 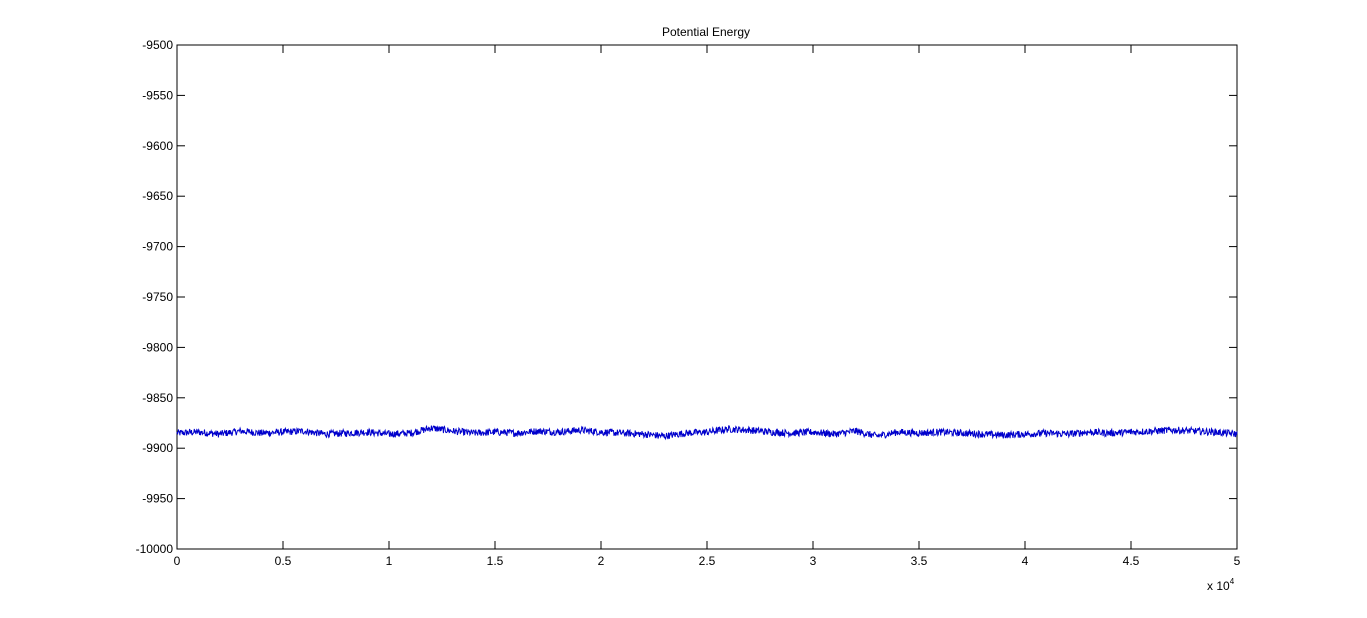 I want to click on x-axis-multiplier-exponent: 4, so click(x=1232, y=581).